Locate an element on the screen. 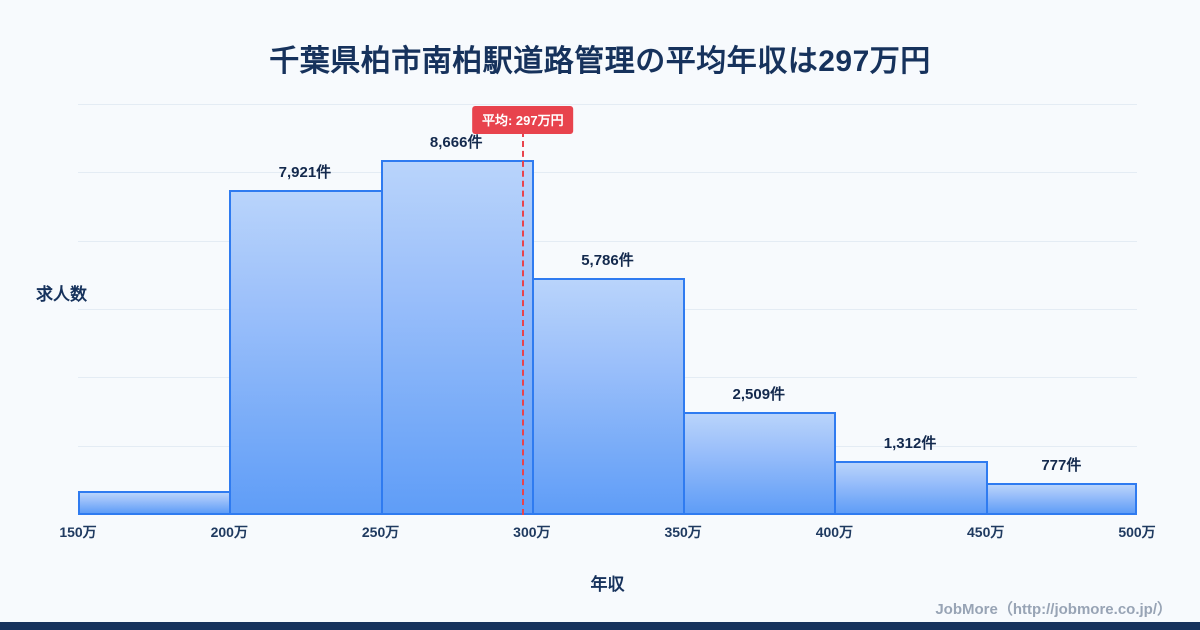 This screenshot has width=1200, height=630. x-axis-title: 年収 is located at coordinates (607, 584).